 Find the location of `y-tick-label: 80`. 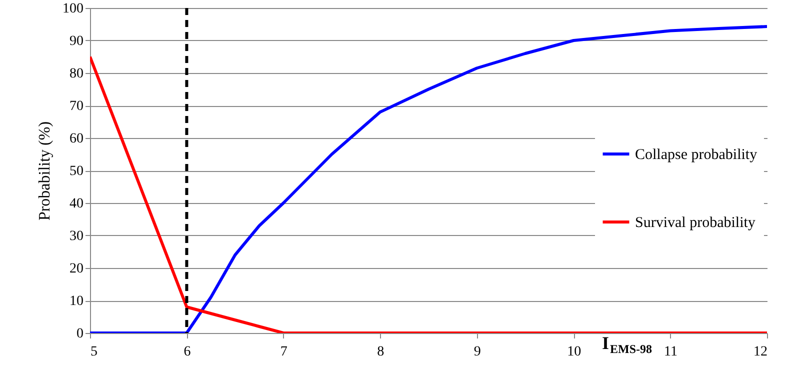

y-tick-label: 80 is located at coordinates (77, 74).